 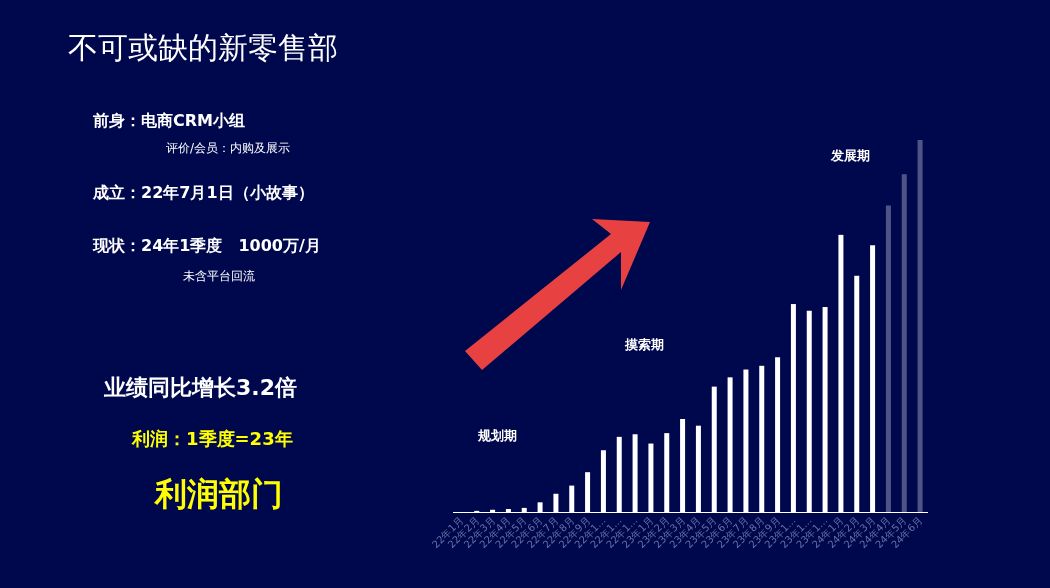 I want to click on text: 成立：22年7月1日（小故事）, so click(x=203, y=192).